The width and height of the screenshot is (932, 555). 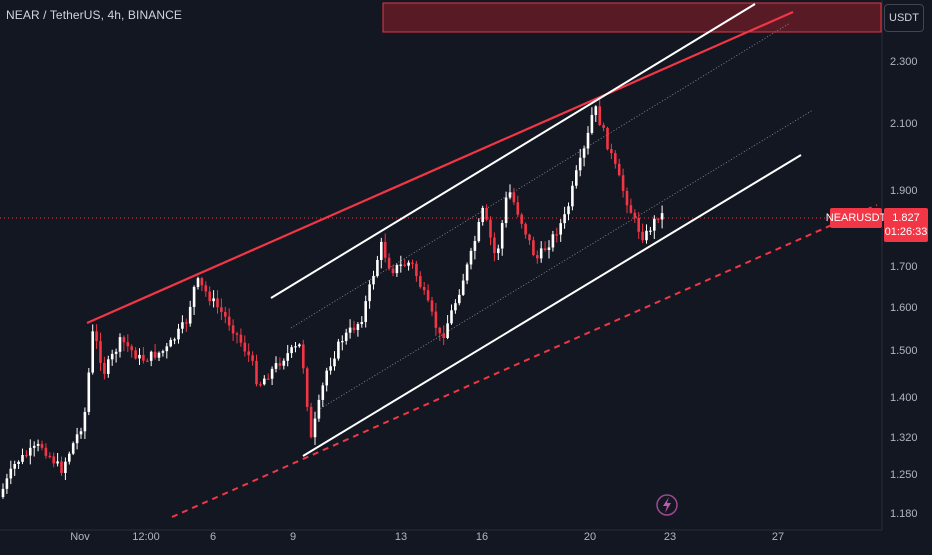 What do you see at coordinates (906, 232) in the screenshot?
I see `bar-countdown: 01:26:33` at bounding box center [906, 232].